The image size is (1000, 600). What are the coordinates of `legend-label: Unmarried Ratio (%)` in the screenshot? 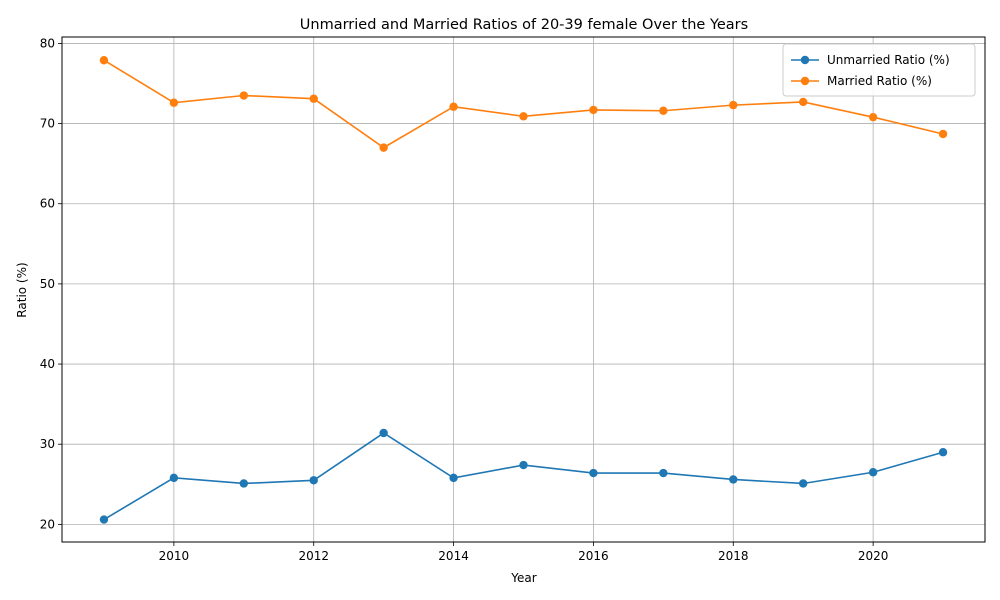 It's located at (888, 60).